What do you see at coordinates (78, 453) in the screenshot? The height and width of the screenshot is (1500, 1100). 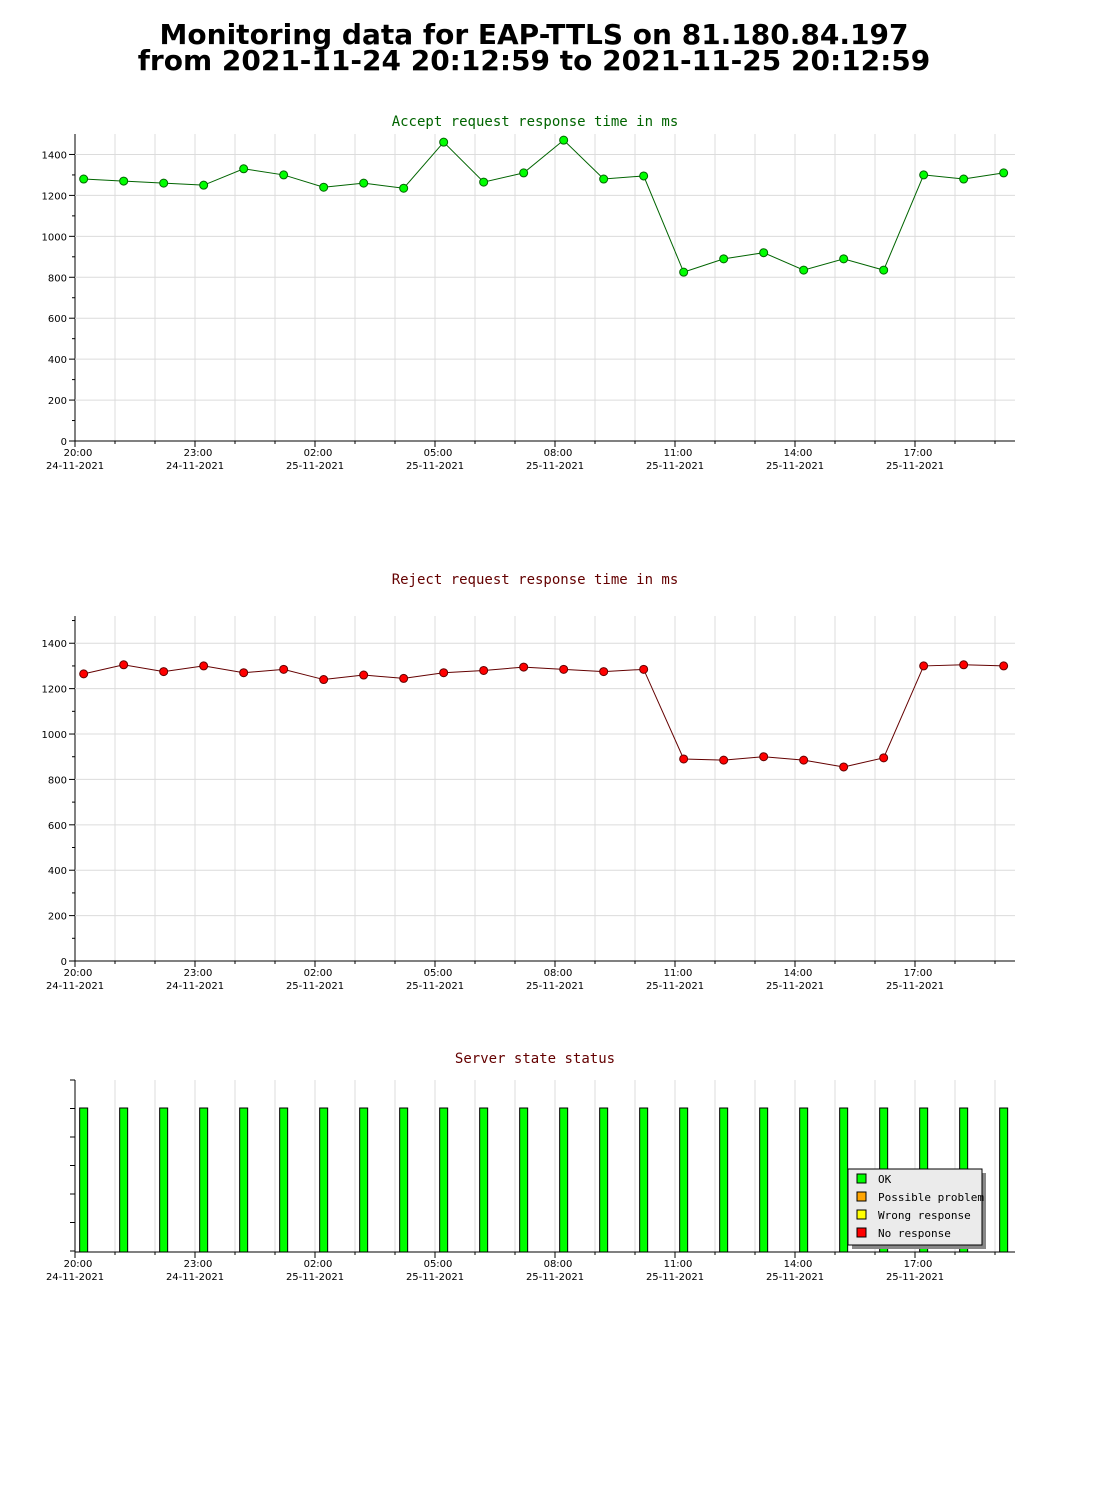 I see `accept-x-tick-time: 20:00` at bounding box center [78, 453].